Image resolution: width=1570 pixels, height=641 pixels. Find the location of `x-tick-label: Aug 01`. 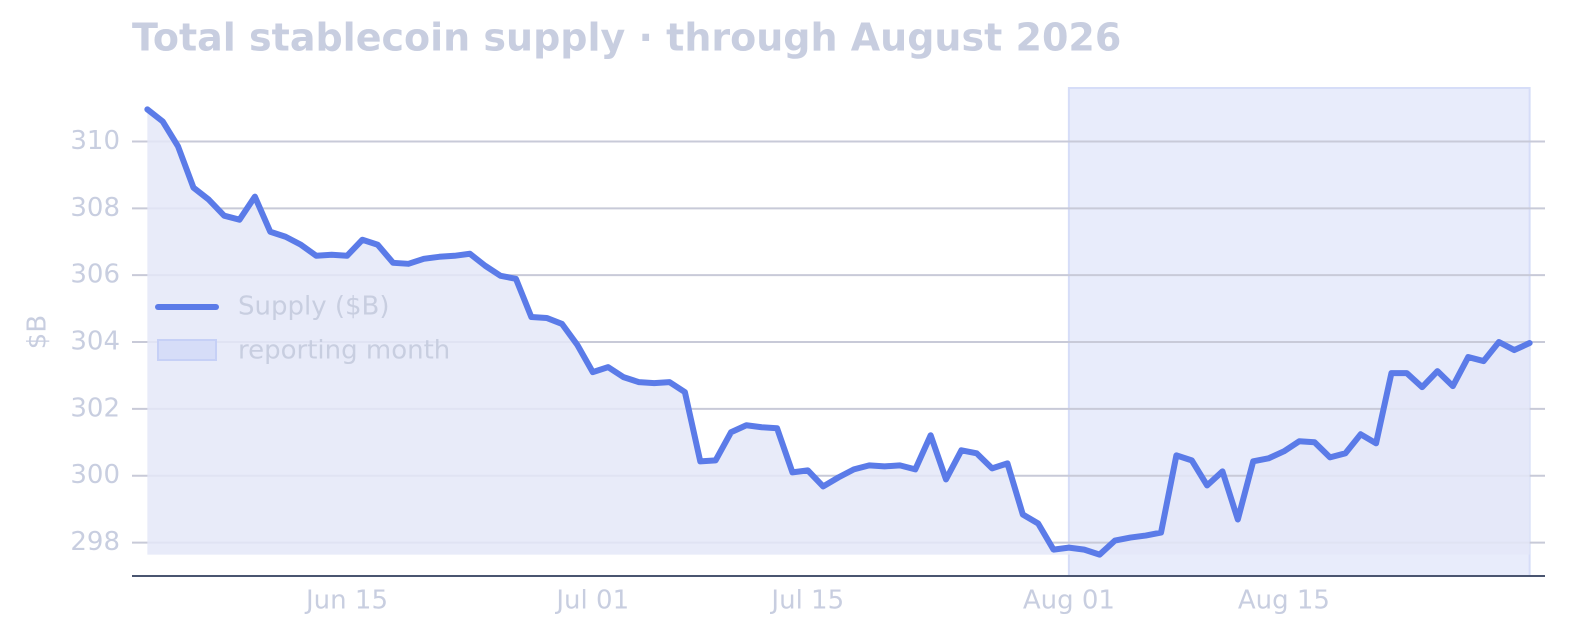

x-tick-label: Aug 01 is located at coordinates (1069, 601).